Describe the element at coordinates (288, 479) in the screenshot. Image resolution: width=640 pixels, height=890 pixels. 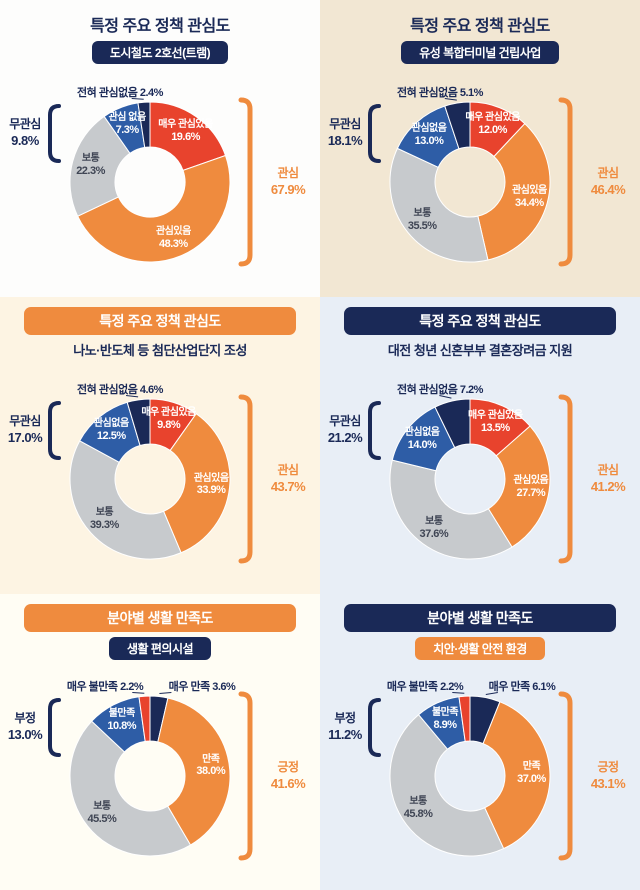
I see `right-aggregate-label: 관심 43.7%` at that location.